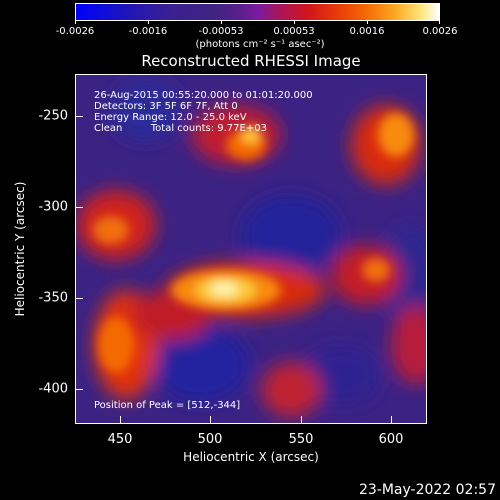 The height and width of the screenshot is (500, 500). Describe the element at coordinates (167, 405) in the screenshot. I see `peak-position-annotation: Position of Peak = [512,-344]` at that location.